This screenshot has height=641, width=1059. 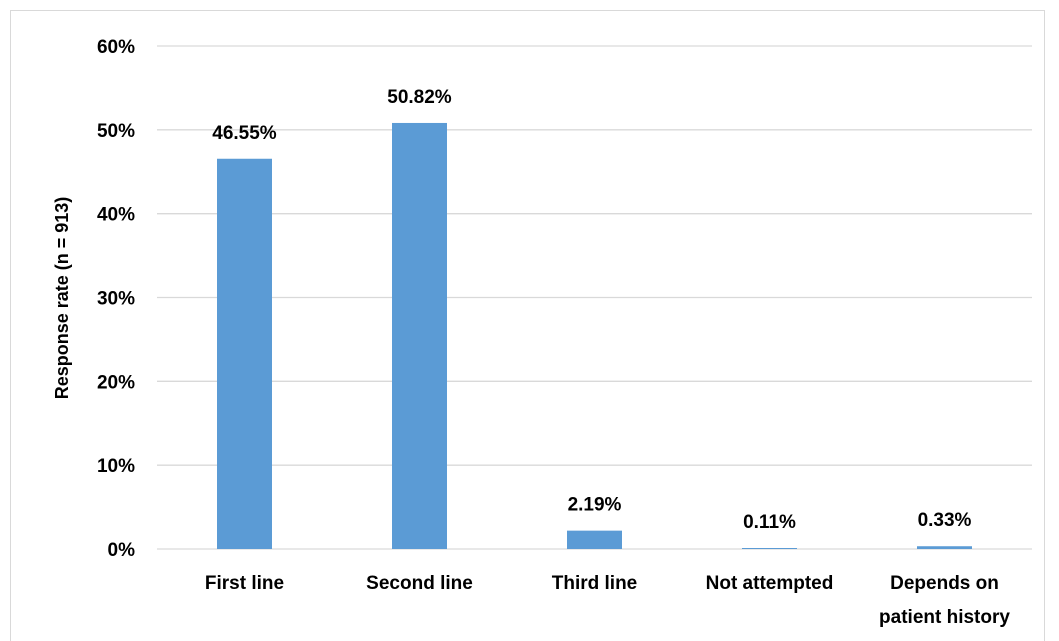 I want to click on y-tick-label: 50%, so click(x=116, y=131).